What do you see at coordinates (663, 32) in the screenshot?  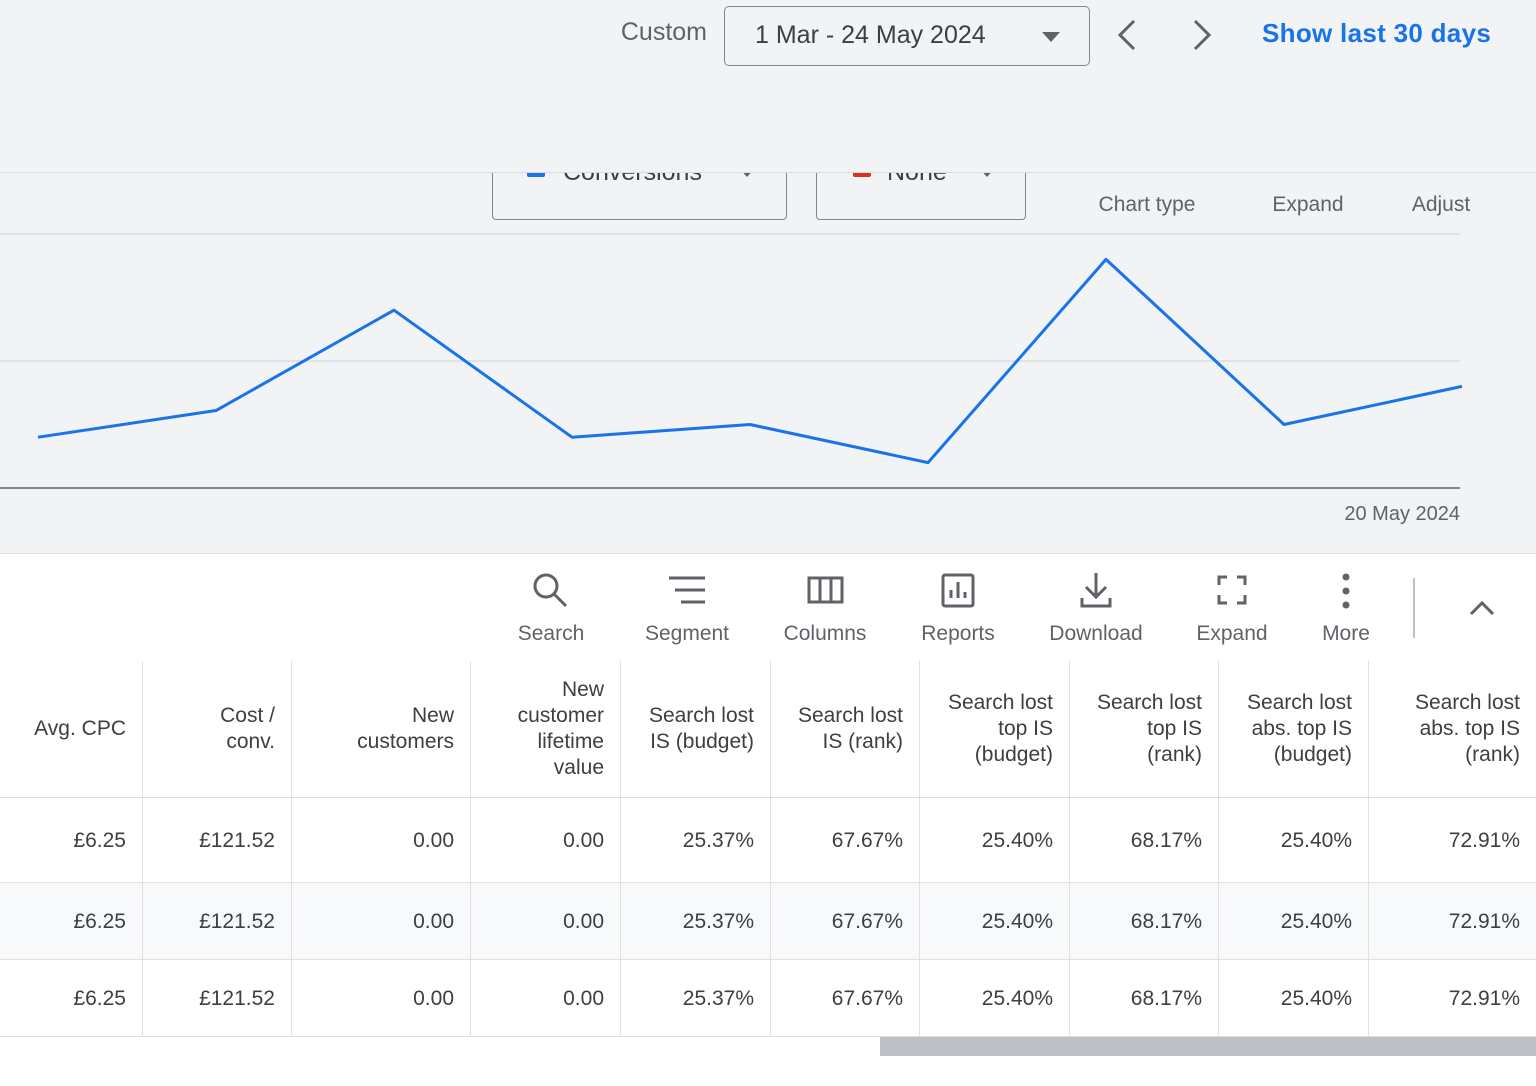 I see `range-label: Custom` at bounding box center [663, 32].